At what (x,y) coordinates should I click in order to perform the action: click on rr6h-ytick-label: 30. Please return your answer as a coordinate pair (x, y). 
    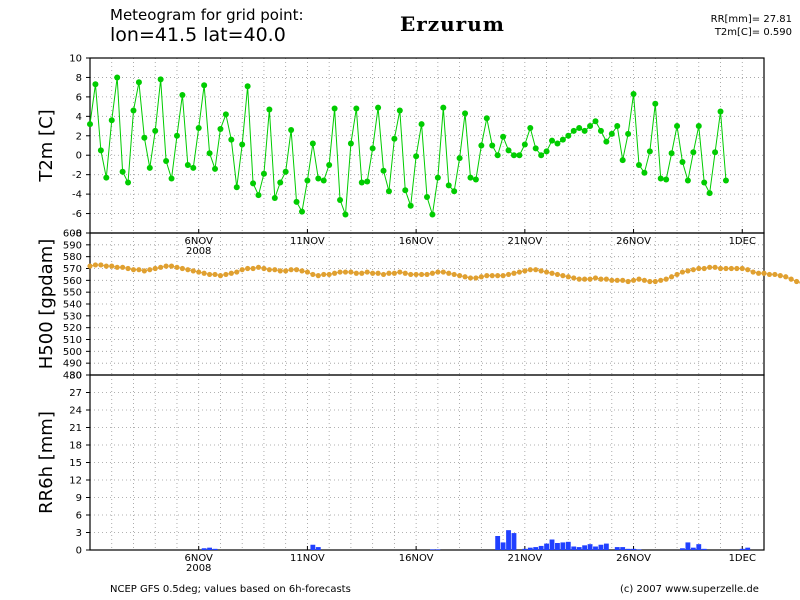
    Looking at the image, I should click on (75, 376).